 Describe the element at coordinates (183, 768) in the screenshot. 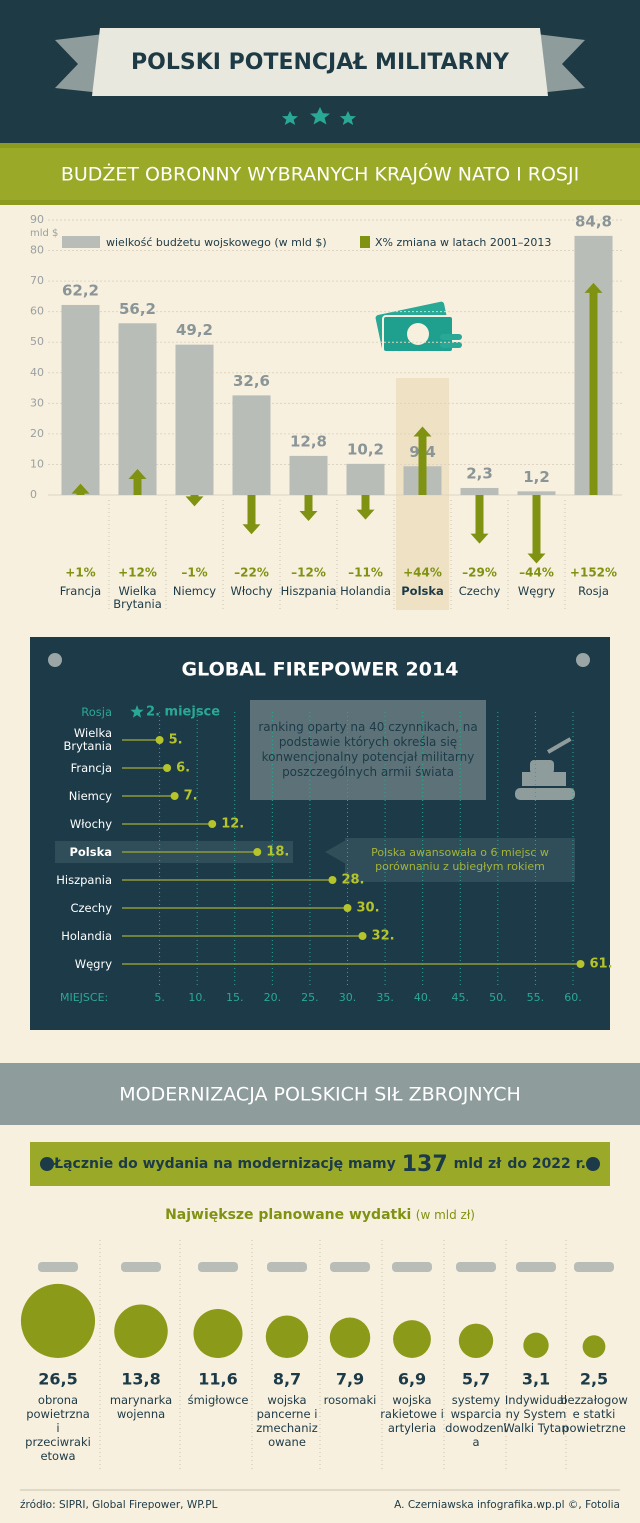

I see `rank-label: 6.` at that location.